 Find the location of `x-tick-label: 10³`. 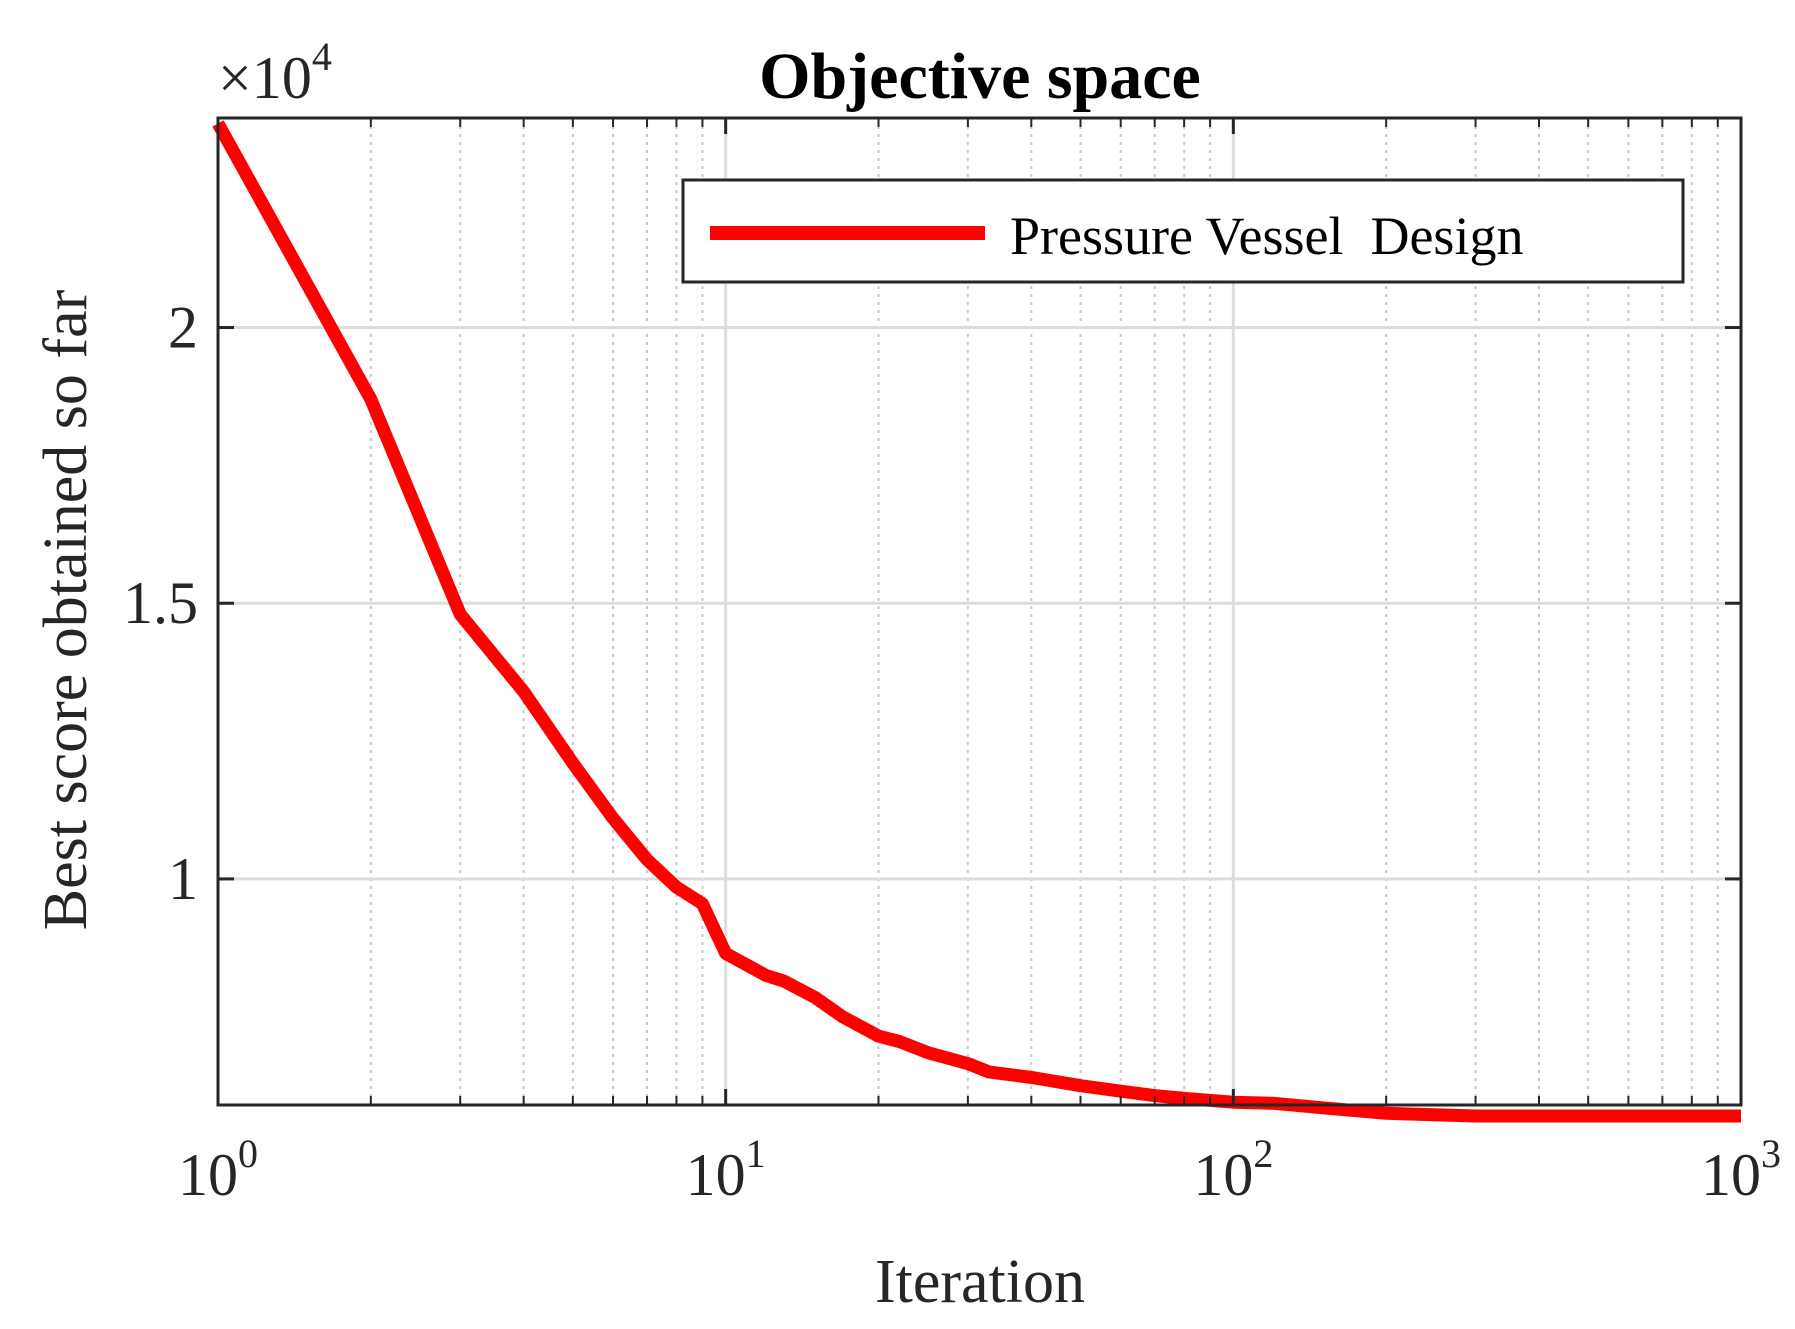

x-tick-label: 10³ is located at coordinates (1741, 1169).